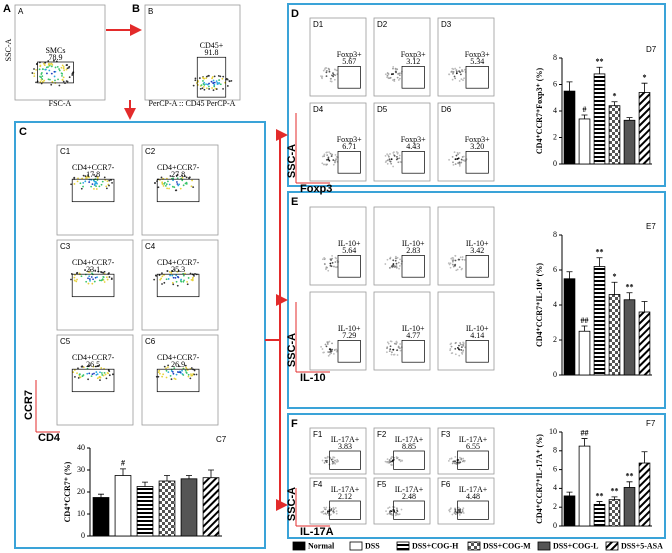 The width and height of the screenshot is (672, 553). I want to click on gate-percent: 91.8, so click(212, 52).